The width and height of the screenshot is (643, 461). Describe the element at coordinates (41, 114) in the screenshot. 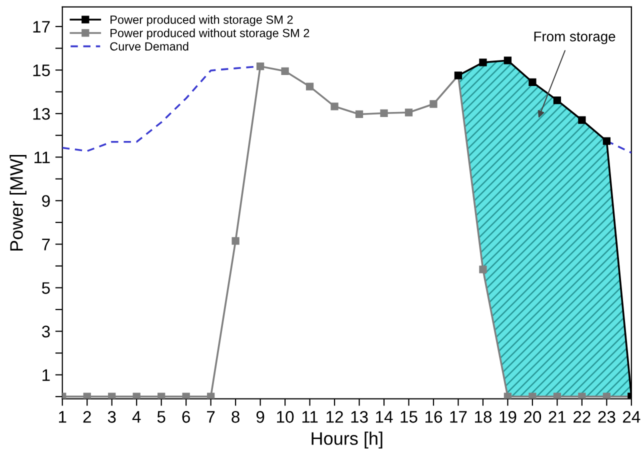

I see `y-tick-label: 13` at that location.